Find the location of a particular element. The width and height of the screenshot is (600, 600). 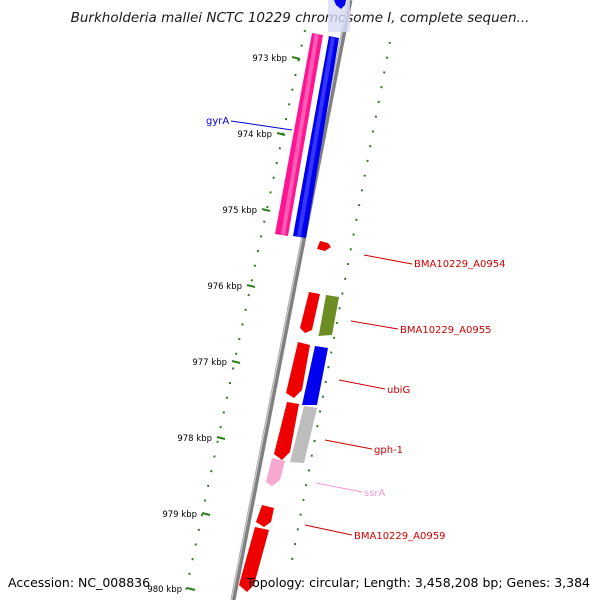

feature-ssrA is located at coordinates (275, 472).